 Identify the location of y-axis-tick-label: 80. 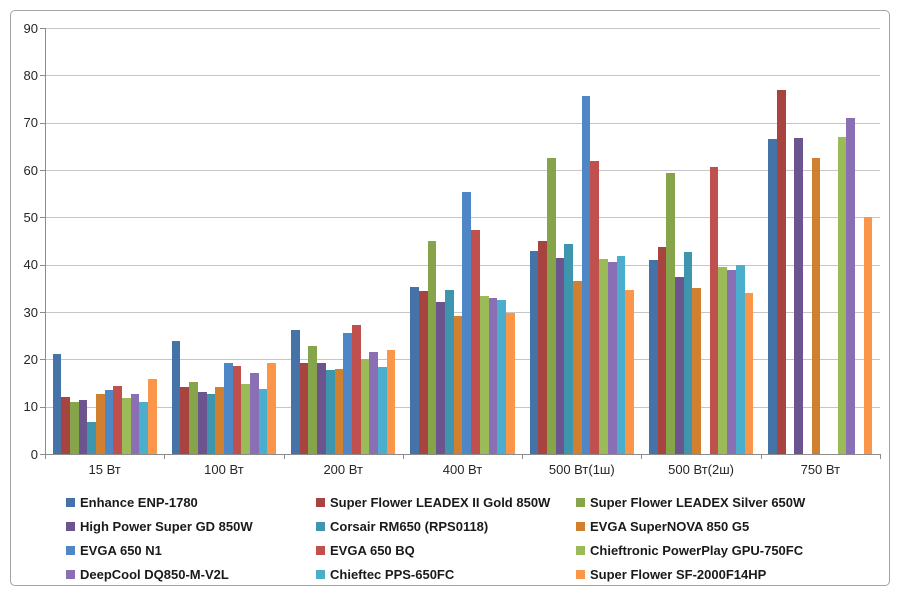
(30, 75).